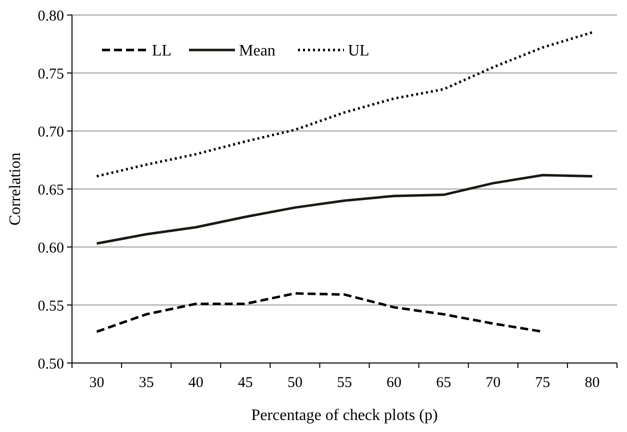 This screenshot has height=432, width=627. Describe the element at coordinates (146, 383) in the screenshot. I see `x-tick-label: 35` at that location.